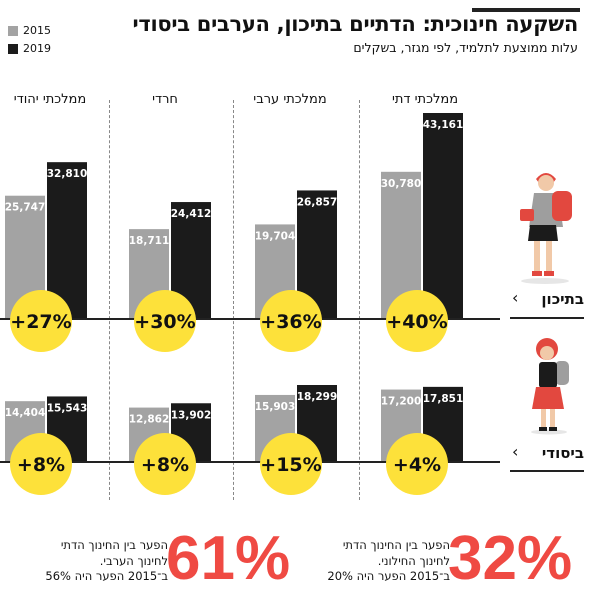 The width and height of the screenshot is (590, 601). Describe the element at coordinates (37, 48) in the screenshot. I see `legend-label-2019: 2019` at that location.